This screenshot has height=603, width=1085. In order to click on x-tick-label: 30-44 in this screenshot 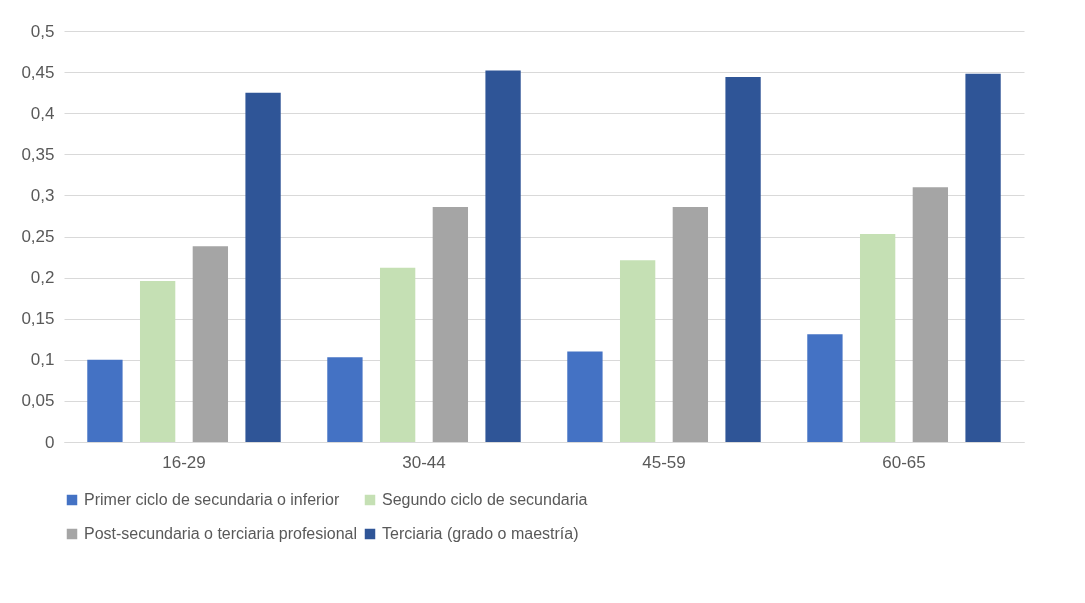, I will do `click(424, 462)`.